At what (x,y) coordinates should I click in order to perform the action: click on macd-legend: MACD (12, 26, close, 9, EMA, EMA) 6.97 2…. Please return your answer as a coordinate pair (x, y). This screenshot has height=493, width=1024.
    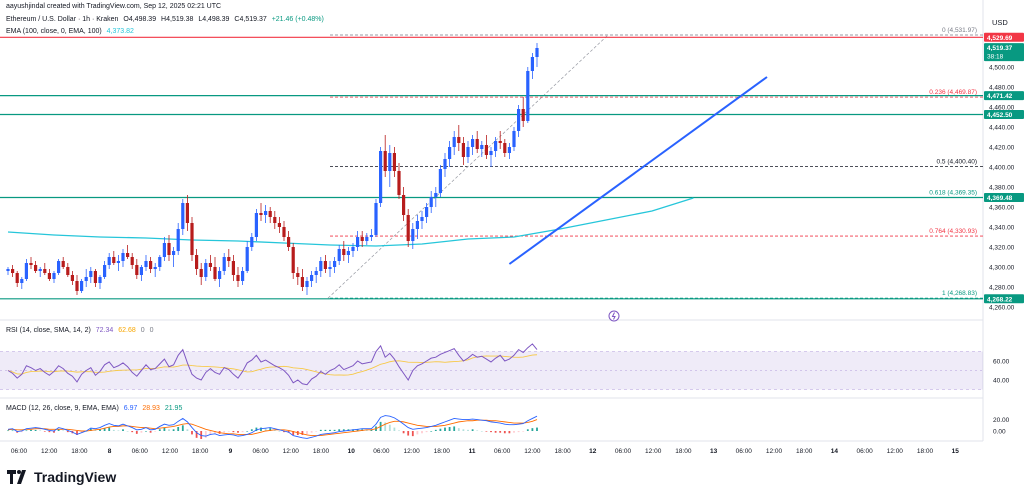
    Looking at the image, I should click on (94, 408).